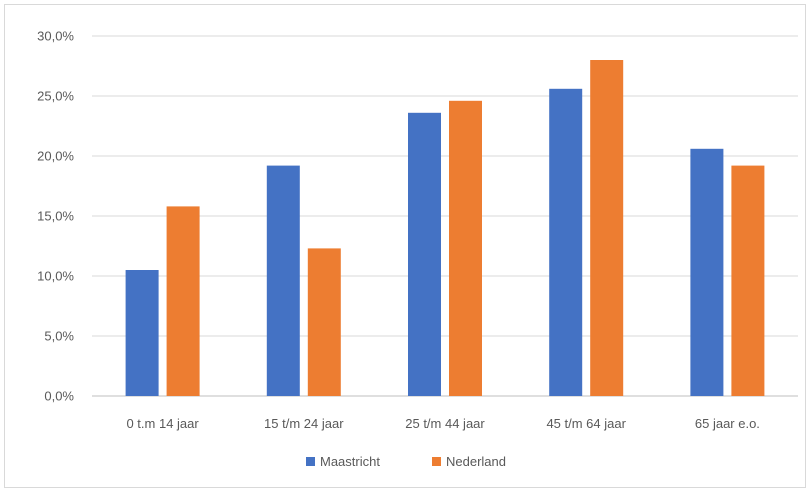 This screenshot has width=812, height=492. I want to click on x-tick-label: 45 t/m 64 jaar, so click(586, 423).